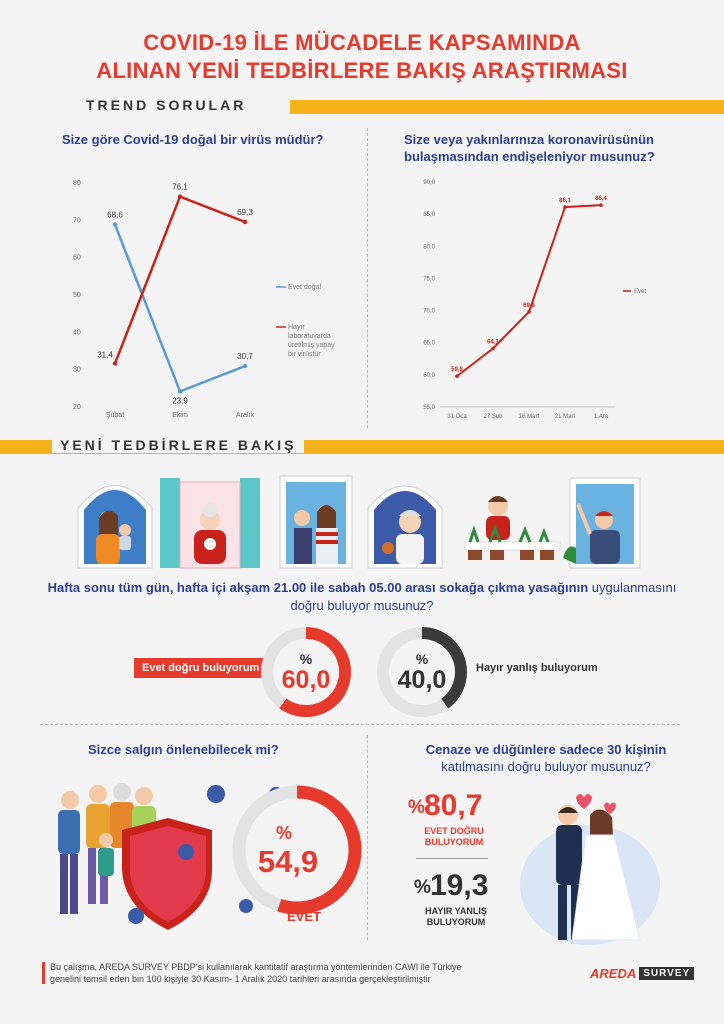 The image size is (724, 1024). What do you see at coordinates (601, 199) in the screenshot?
I see `chart2-data-label: 86,4` at bounding box center [601, 199].